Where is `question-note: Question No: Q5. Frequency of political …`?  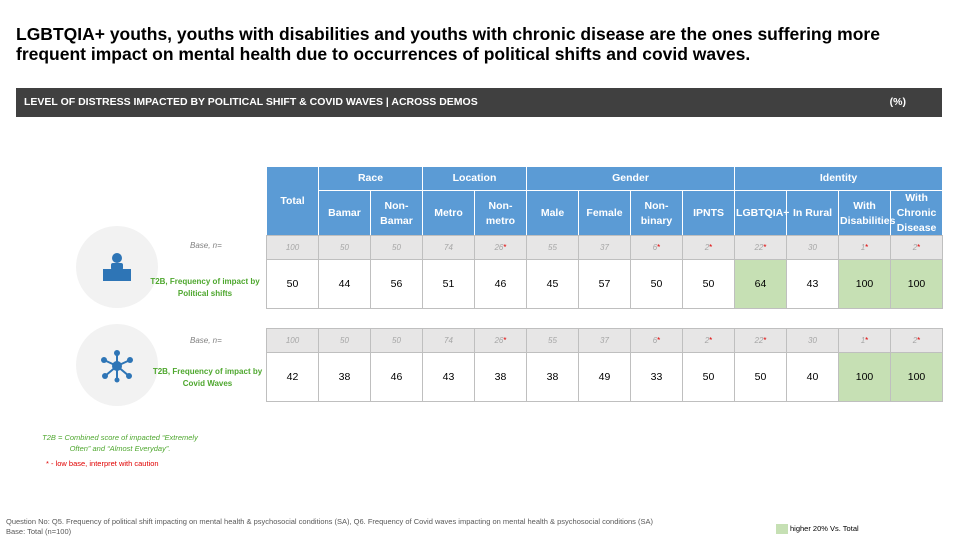
question-note: Question No: Q5. Frequency of political … is located at coordinates (329, 521).